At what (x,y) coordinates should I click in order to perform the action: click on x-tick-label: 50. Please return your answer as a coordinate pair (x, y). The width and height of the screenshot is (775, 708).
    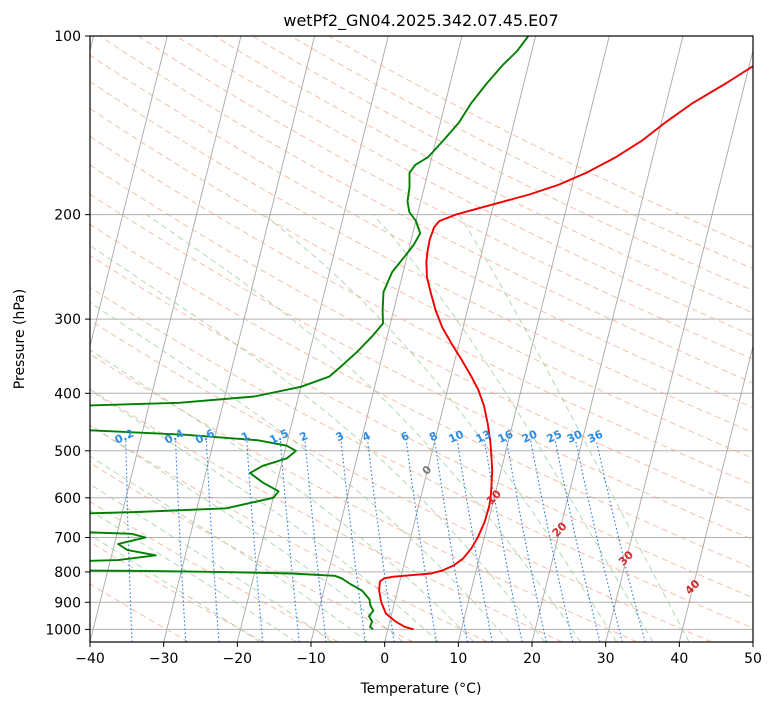
    Looking at the image, I should click on (753, 659).